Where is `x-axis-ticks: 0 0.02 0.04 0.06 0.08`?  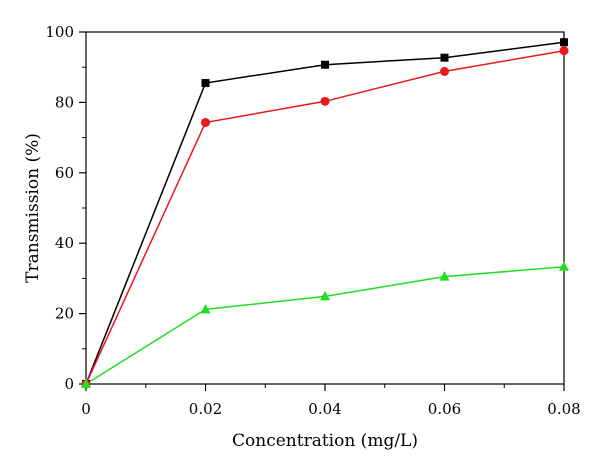 x-axis-ticks: 0 0.02 0.04 0.06 0.08 is located at coordinates (331, 401).